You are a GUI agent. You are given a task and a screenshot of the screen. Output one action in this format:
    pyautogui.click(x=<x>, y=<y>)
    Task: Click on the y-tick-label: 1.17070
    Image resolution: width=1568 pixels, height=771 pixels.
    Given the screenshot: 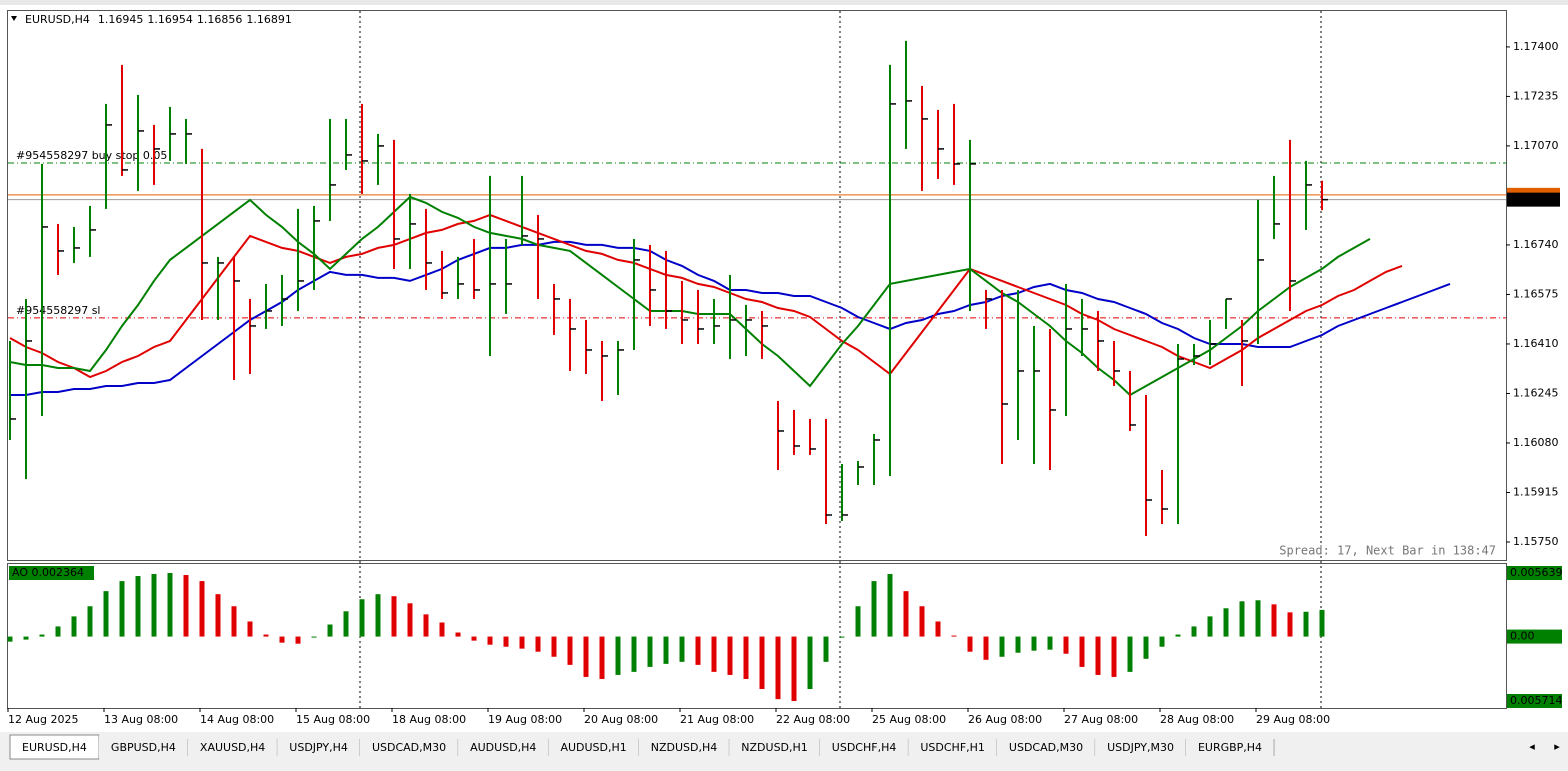 What is the action you would take?
    pyautogui.click(x=1536, y=145)
    